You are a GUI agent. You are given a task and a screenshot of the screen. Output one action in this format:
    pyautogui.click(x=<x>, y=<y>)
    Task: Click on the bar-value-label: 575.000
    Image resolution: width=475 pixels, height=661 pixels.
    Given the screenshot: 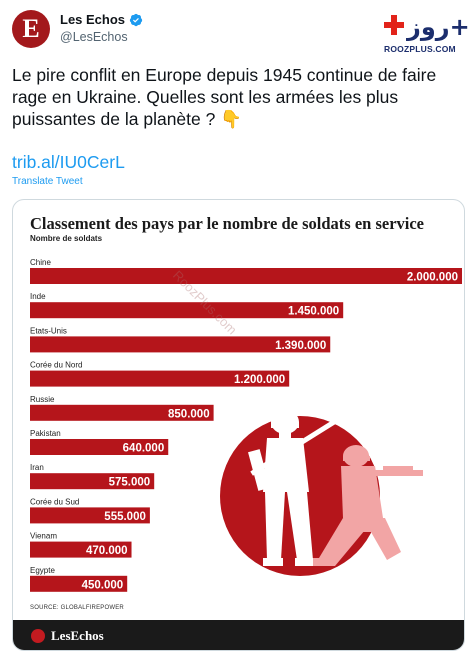 What is the action you would take?
    pyautogui.click(x=130, y=483)
    